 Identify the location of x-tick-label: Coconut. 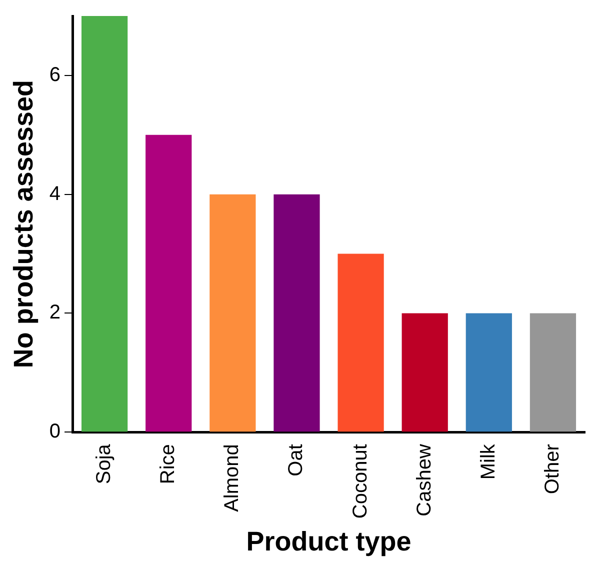
(360, 481).